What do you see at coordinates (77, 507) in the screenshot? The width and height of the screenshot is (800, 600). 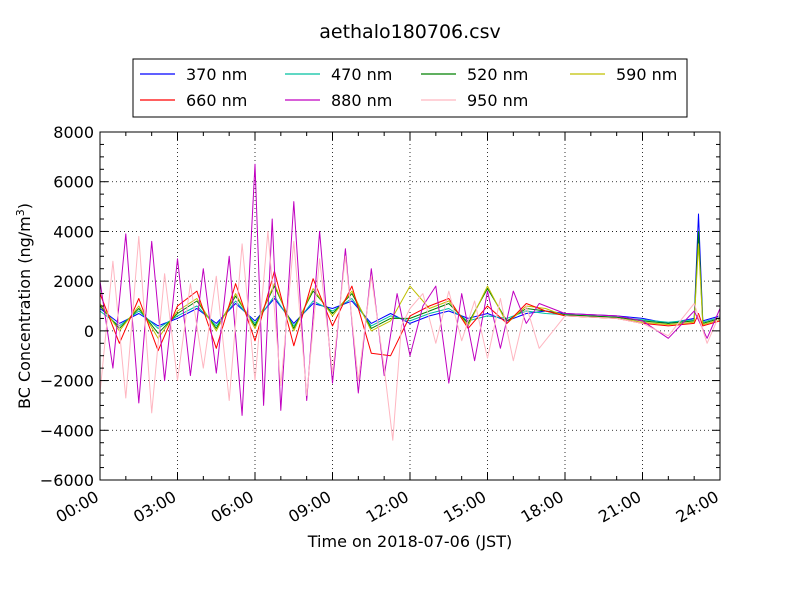 I see `x-tick-label: 00:00` at bounding box center [77, 507].